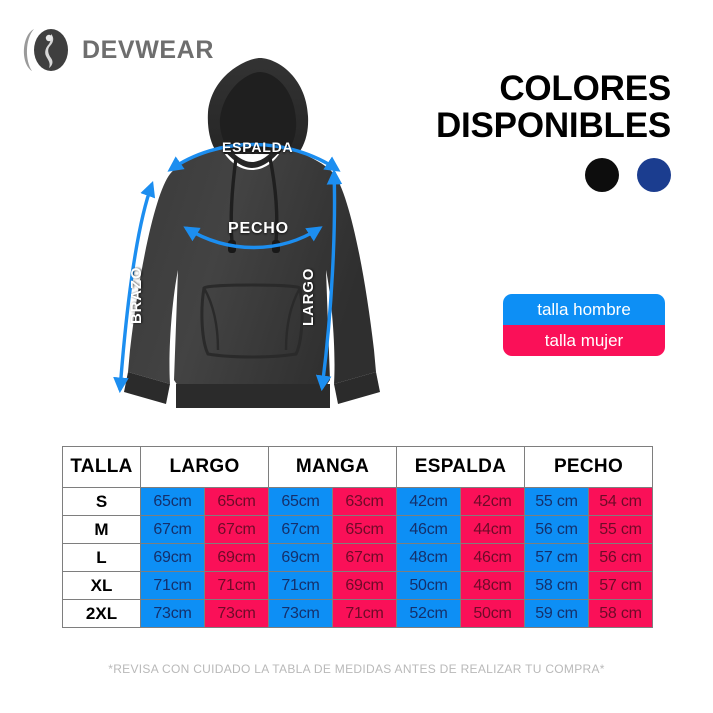 This screenshot has width=713, height=713. Describe the element at coordinates (300, 501) in the screenshot. I see `cell-manga-men: 65cm` at that location.